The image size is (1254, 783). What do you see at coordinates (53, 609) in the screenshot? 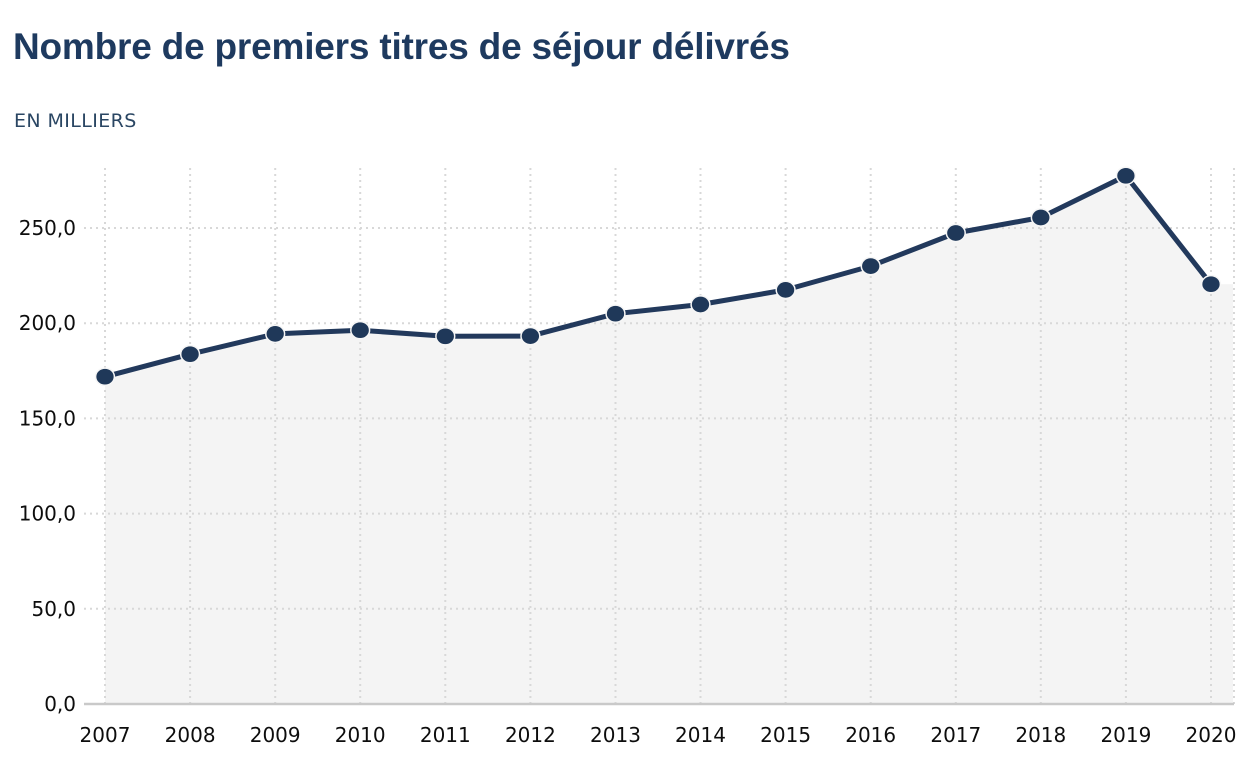
I see `y-tick-label: 50,0` at bounding box center [53, 609].